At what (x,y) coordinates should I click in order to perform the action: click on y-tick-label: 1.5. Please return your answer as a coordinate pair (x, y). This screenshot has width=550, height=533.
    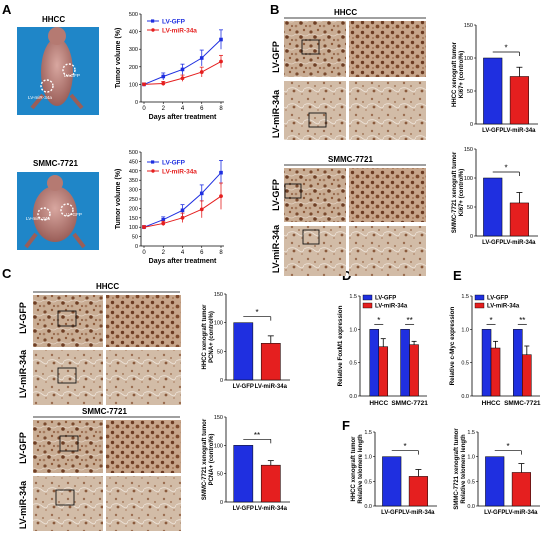
    Looking at the image, I should click on (471, 433).